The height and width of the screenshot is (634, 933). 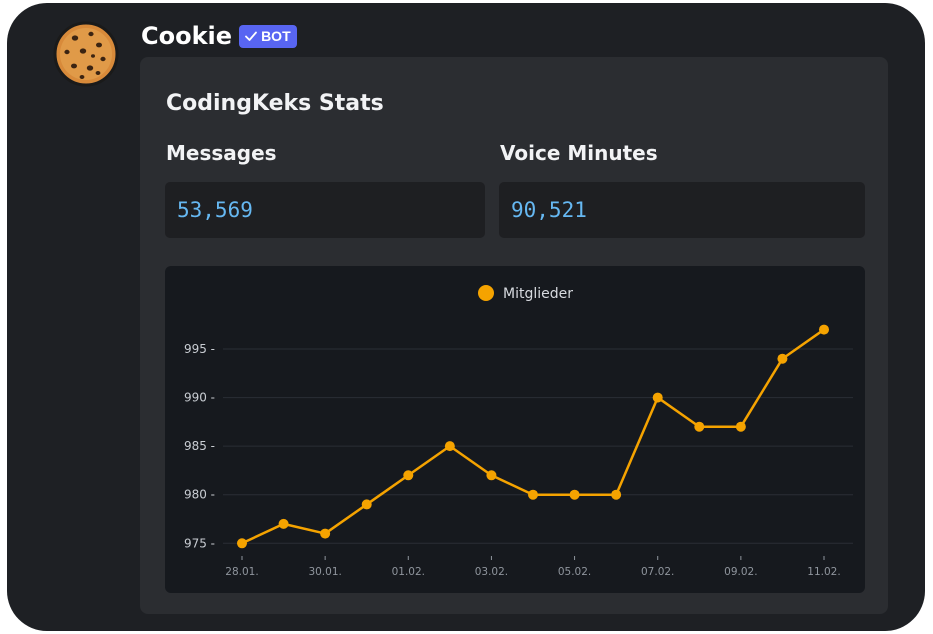 I want to click on field-value-messages: 53,569, so click(x=215, y=210).